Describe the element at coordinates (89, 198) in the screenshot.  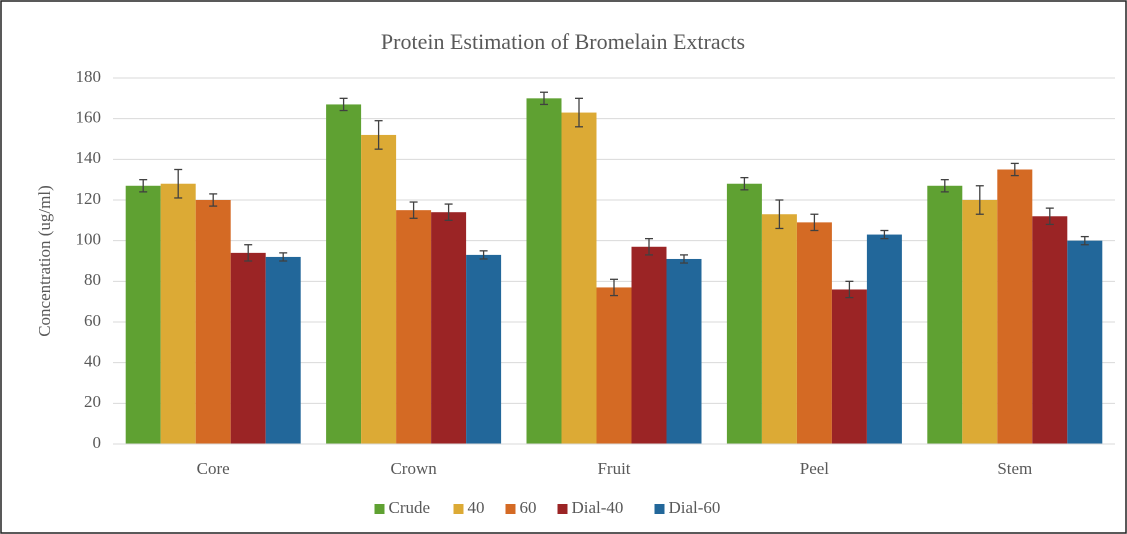
I see `y-tick-label: 120` at that location.